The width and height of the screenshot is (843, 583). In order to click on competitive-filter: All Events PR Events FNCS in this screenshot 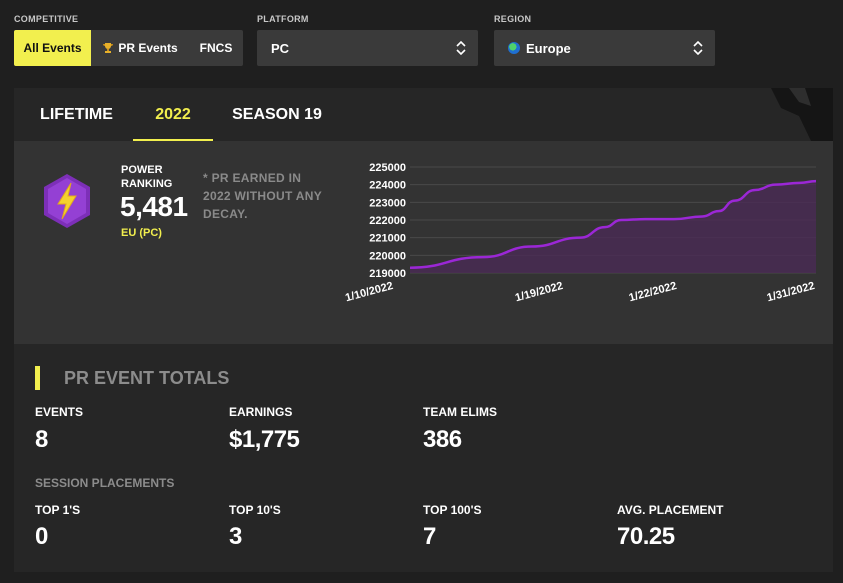, I will do `click(128, 48)`.